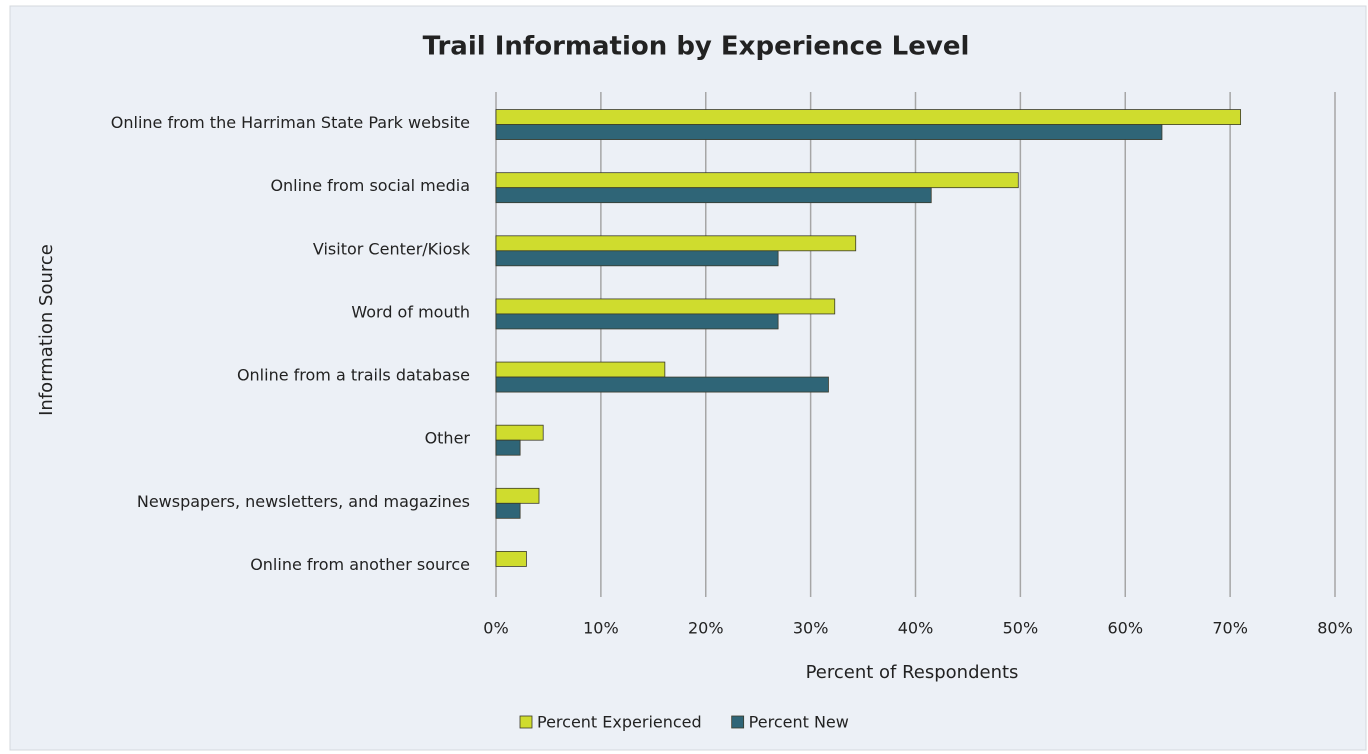 The image size is (1368, 754). Describe the element at coordinates (410, 311) in the screenshot. I see `y-tick-label: Word of mouth` at that location.